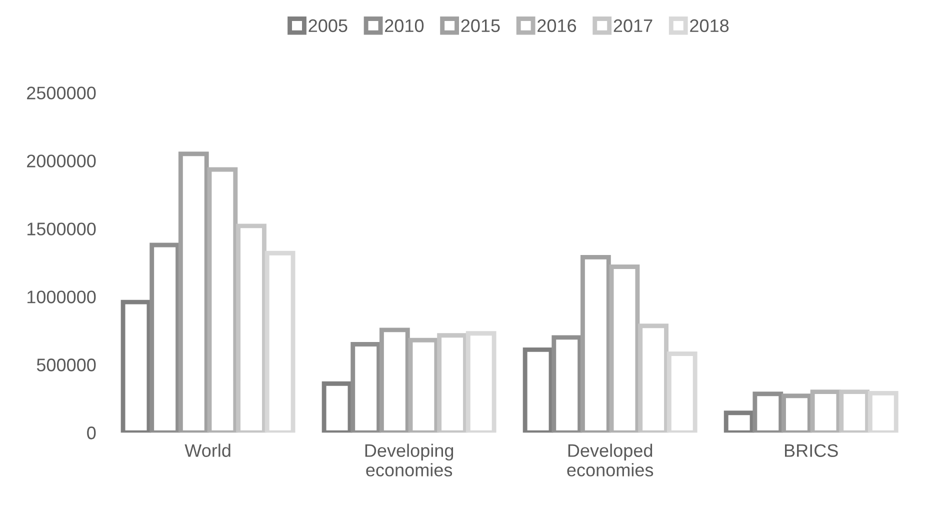  What do you see at coordinates (557, 25) in the screenshot?
I see `legend-label: 2016` at bounding box center [557, 25].